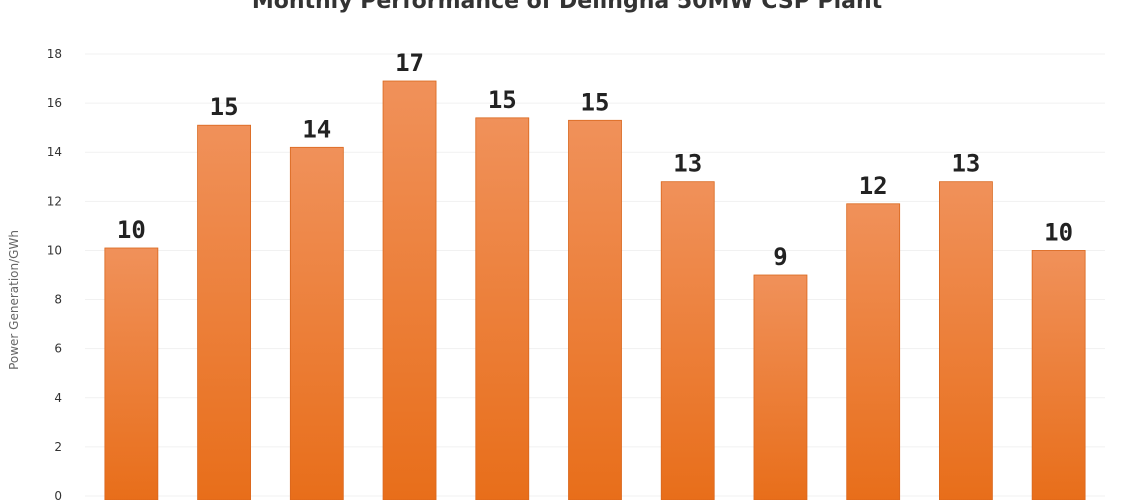 This screenshot has width=1140, height=500. Describe the element at coordinates (58, 398) in the screenshot. I see `y-tick-label: 4` at that location.